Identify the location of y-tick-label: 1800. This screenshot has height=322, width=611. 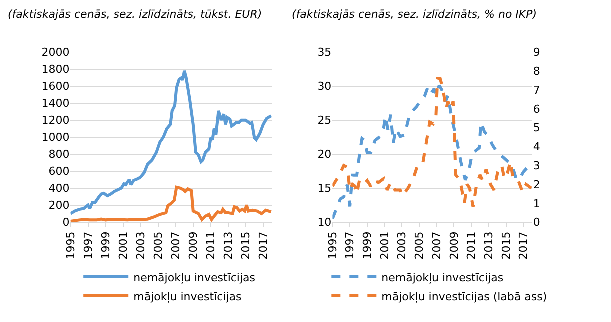
(56, 69).